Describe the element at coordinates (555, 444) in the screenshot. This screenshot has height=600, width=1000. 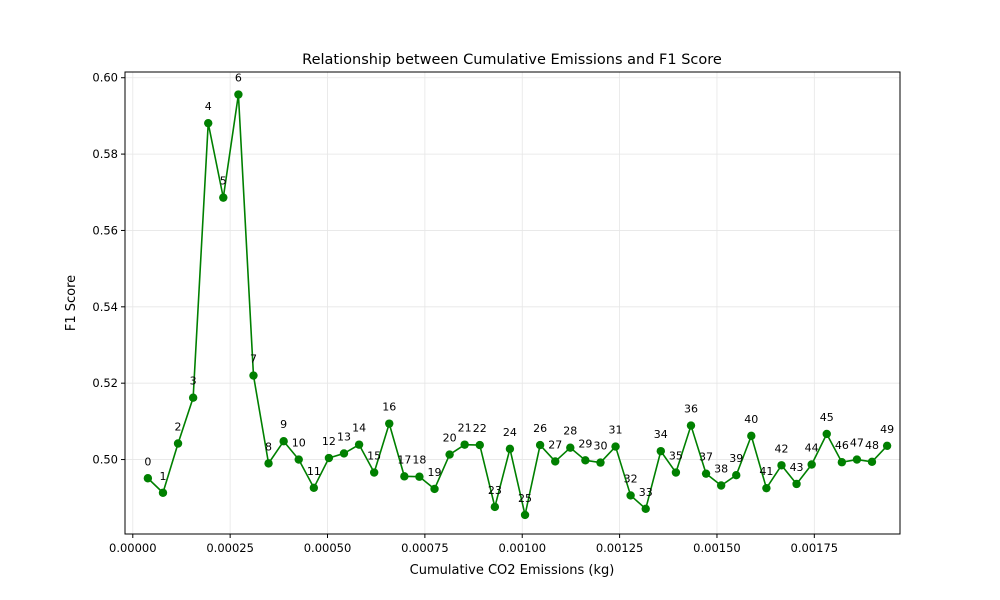
I see `point-label: 27` at that location.